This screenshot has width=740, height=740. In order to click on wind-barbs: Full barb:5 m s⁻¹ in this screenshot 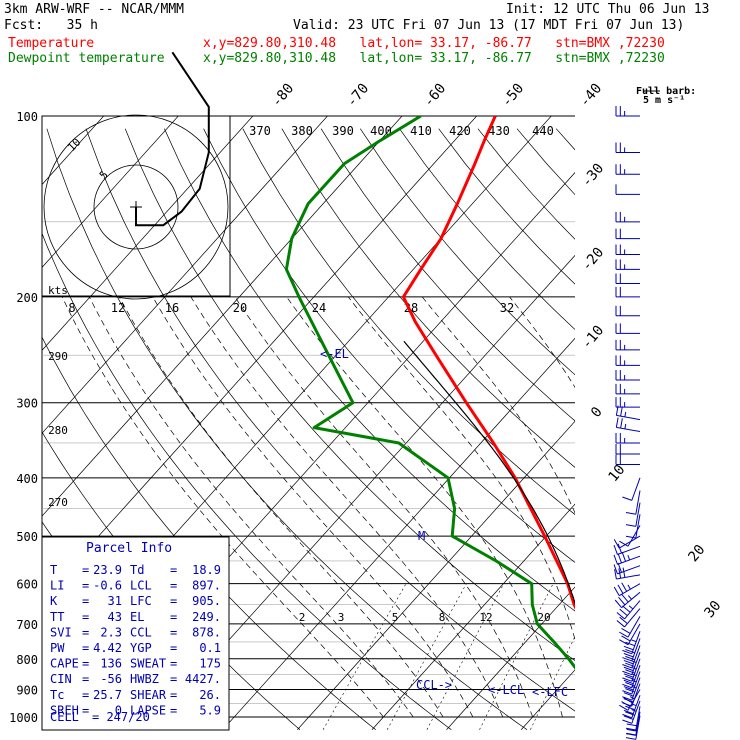, I will do `click(654, 413)`.